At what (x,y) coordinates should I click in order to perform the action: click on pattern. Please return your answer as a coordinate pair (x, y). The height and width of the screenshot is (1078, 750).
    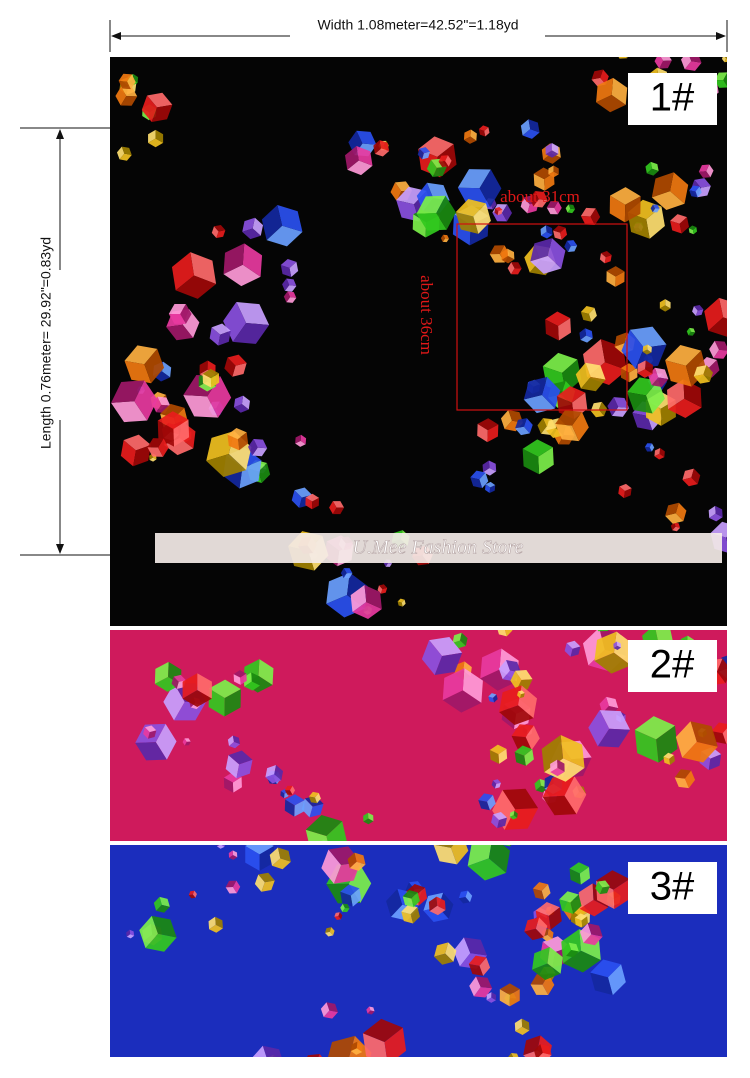
    Looking at the image, I should click on (378, 961).